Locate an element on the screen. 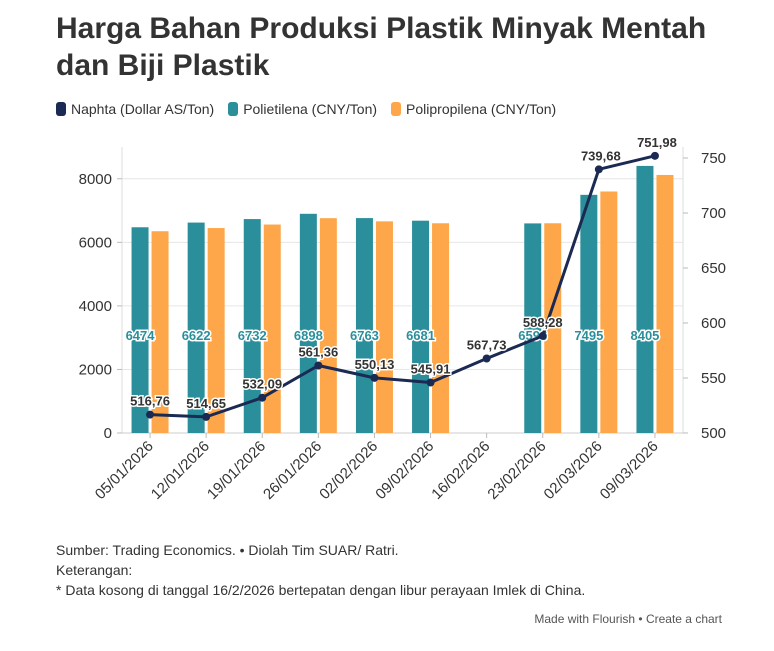 This screenshot has height=651, width=774. data-label-naphta: 751,98 is located at coordinates (657, 142).